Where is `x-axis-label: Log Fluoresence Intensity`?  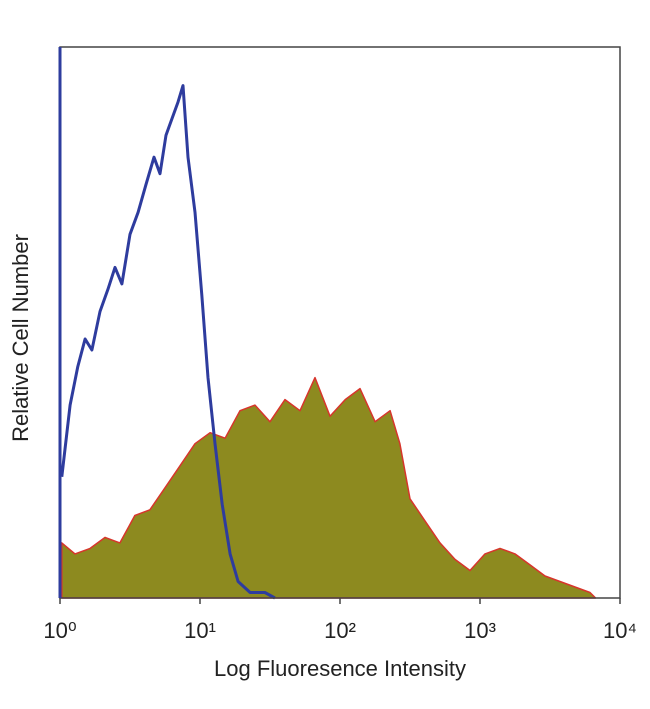 x-axis-label: Log Fluoresence Intensity is located at coordinates (340, 668).